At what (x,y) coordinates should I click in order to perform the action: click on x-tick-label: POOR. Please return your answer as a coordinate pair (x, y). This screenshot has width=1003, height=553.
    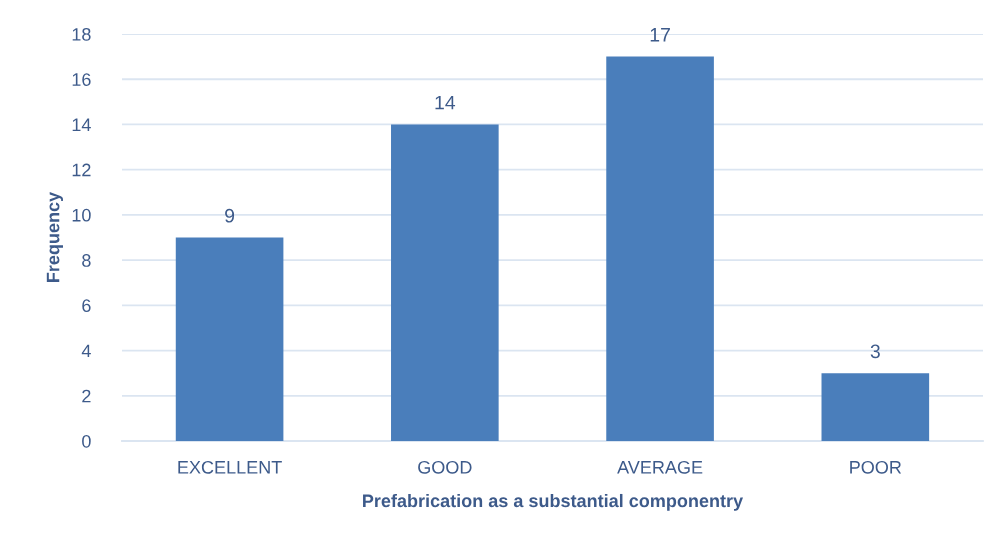
    Looking at the image, I should click on (876, 467).